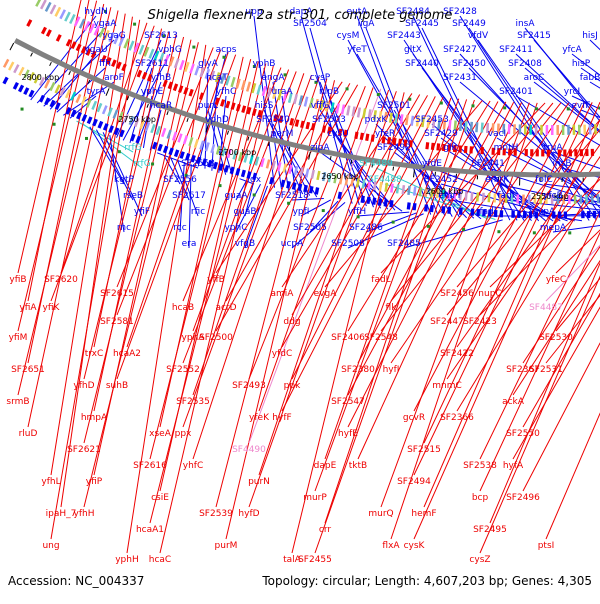 The image size is (600, 604). Describe the element at coordinates (216, 280) in the screenshot. I see `gene-label-yffB: yffB` at that location.